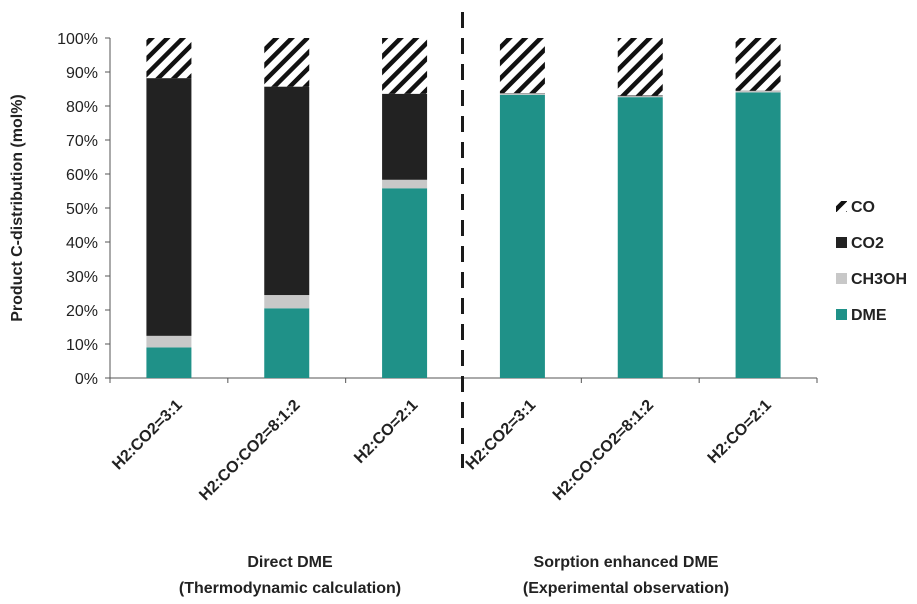  What do you see at coordinates (863, 207) in the screenshot?
I see `legend-label-co: CO` at bounding box center [863, 207].